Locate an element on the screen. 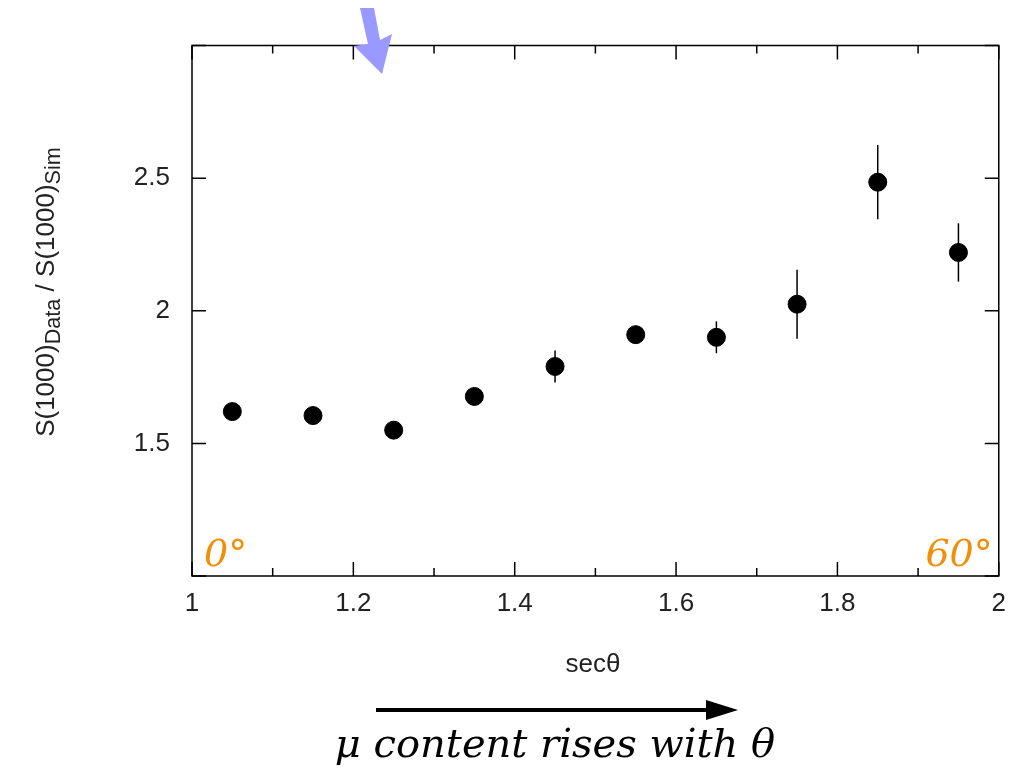 The height and width of the screenshot is (780, 1031). annotation: 60° is located at coordinates (959, 553).